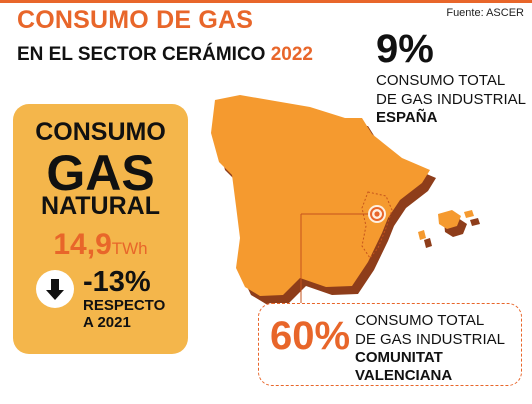 Image resolution: width=532 pixels, height=404 pixels. What do you see at coordinates (266, 1) in the screenshot?
I see `top-rule` at bounding box center [266, 1].